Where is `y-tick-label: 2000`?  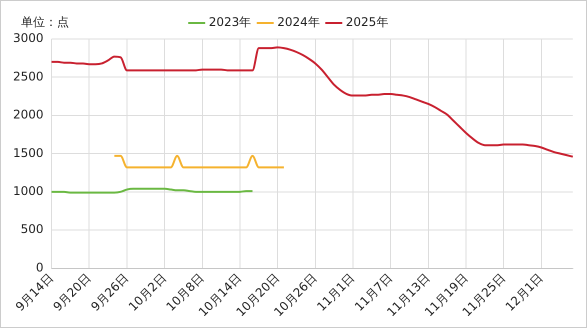 y-tick-label: 2000 is located at coordinates (28, 115).